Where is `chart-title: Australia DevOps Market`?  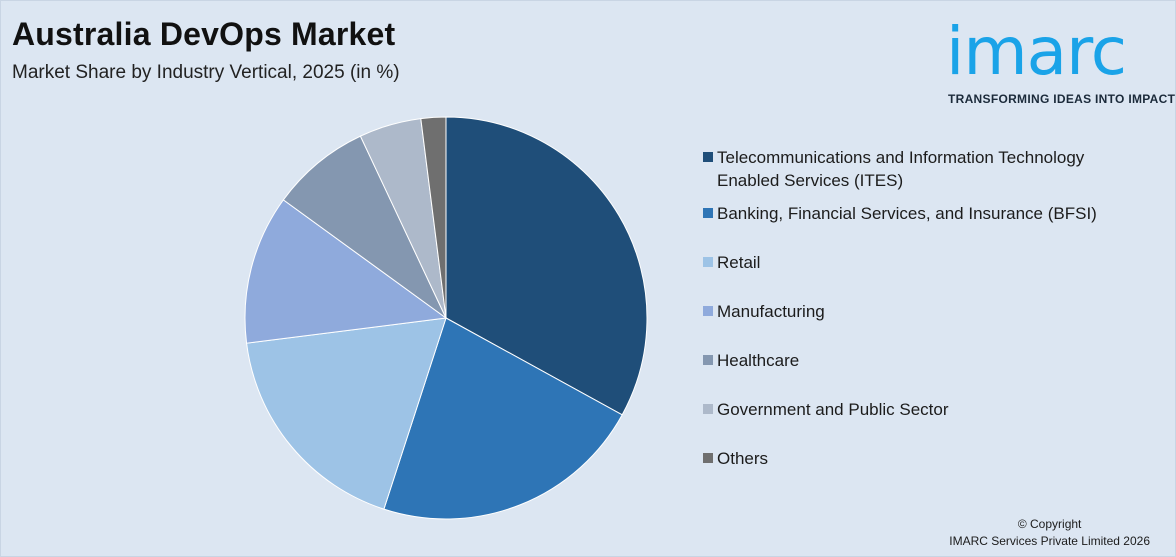 chart-title: Australia DevOps Market is located at coordinates (204, 34).